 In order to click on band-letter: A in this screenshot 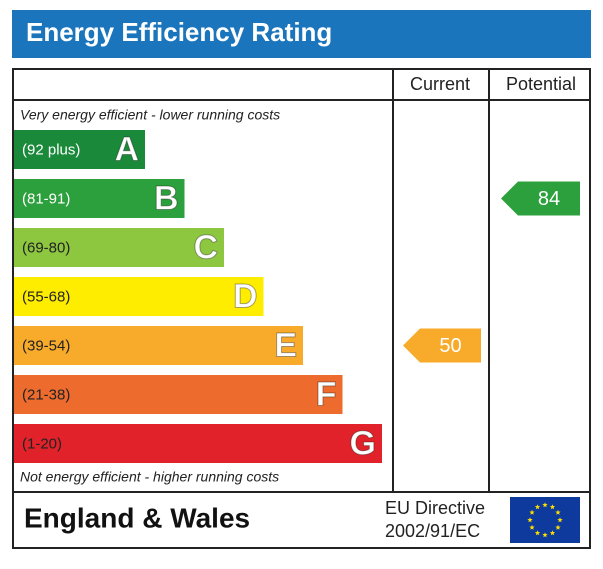, I will do `click(126, 149)`.